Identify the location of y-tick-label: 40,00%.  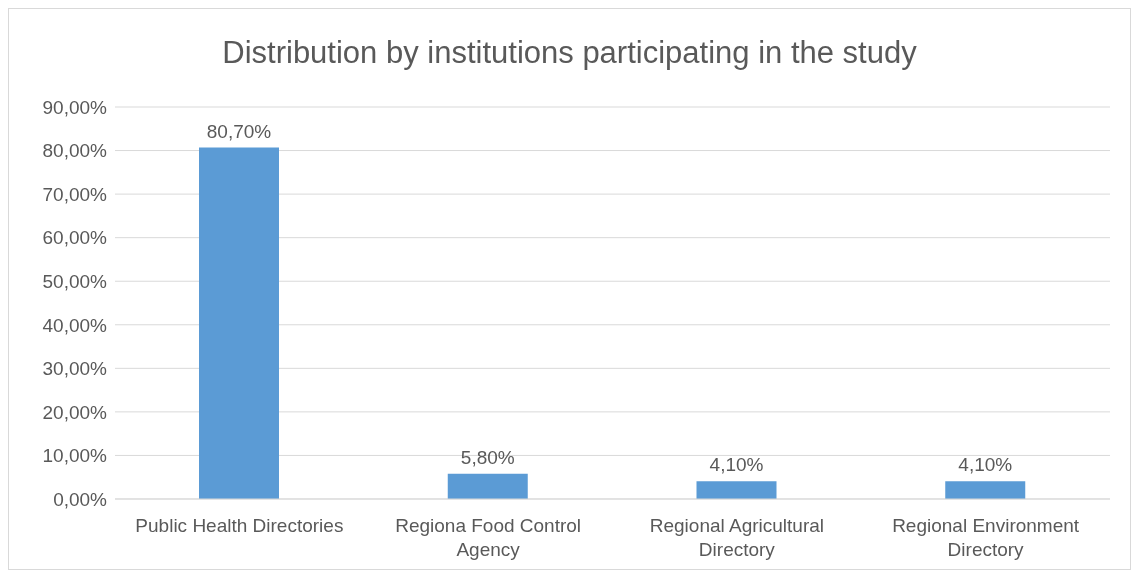
(75, 325).